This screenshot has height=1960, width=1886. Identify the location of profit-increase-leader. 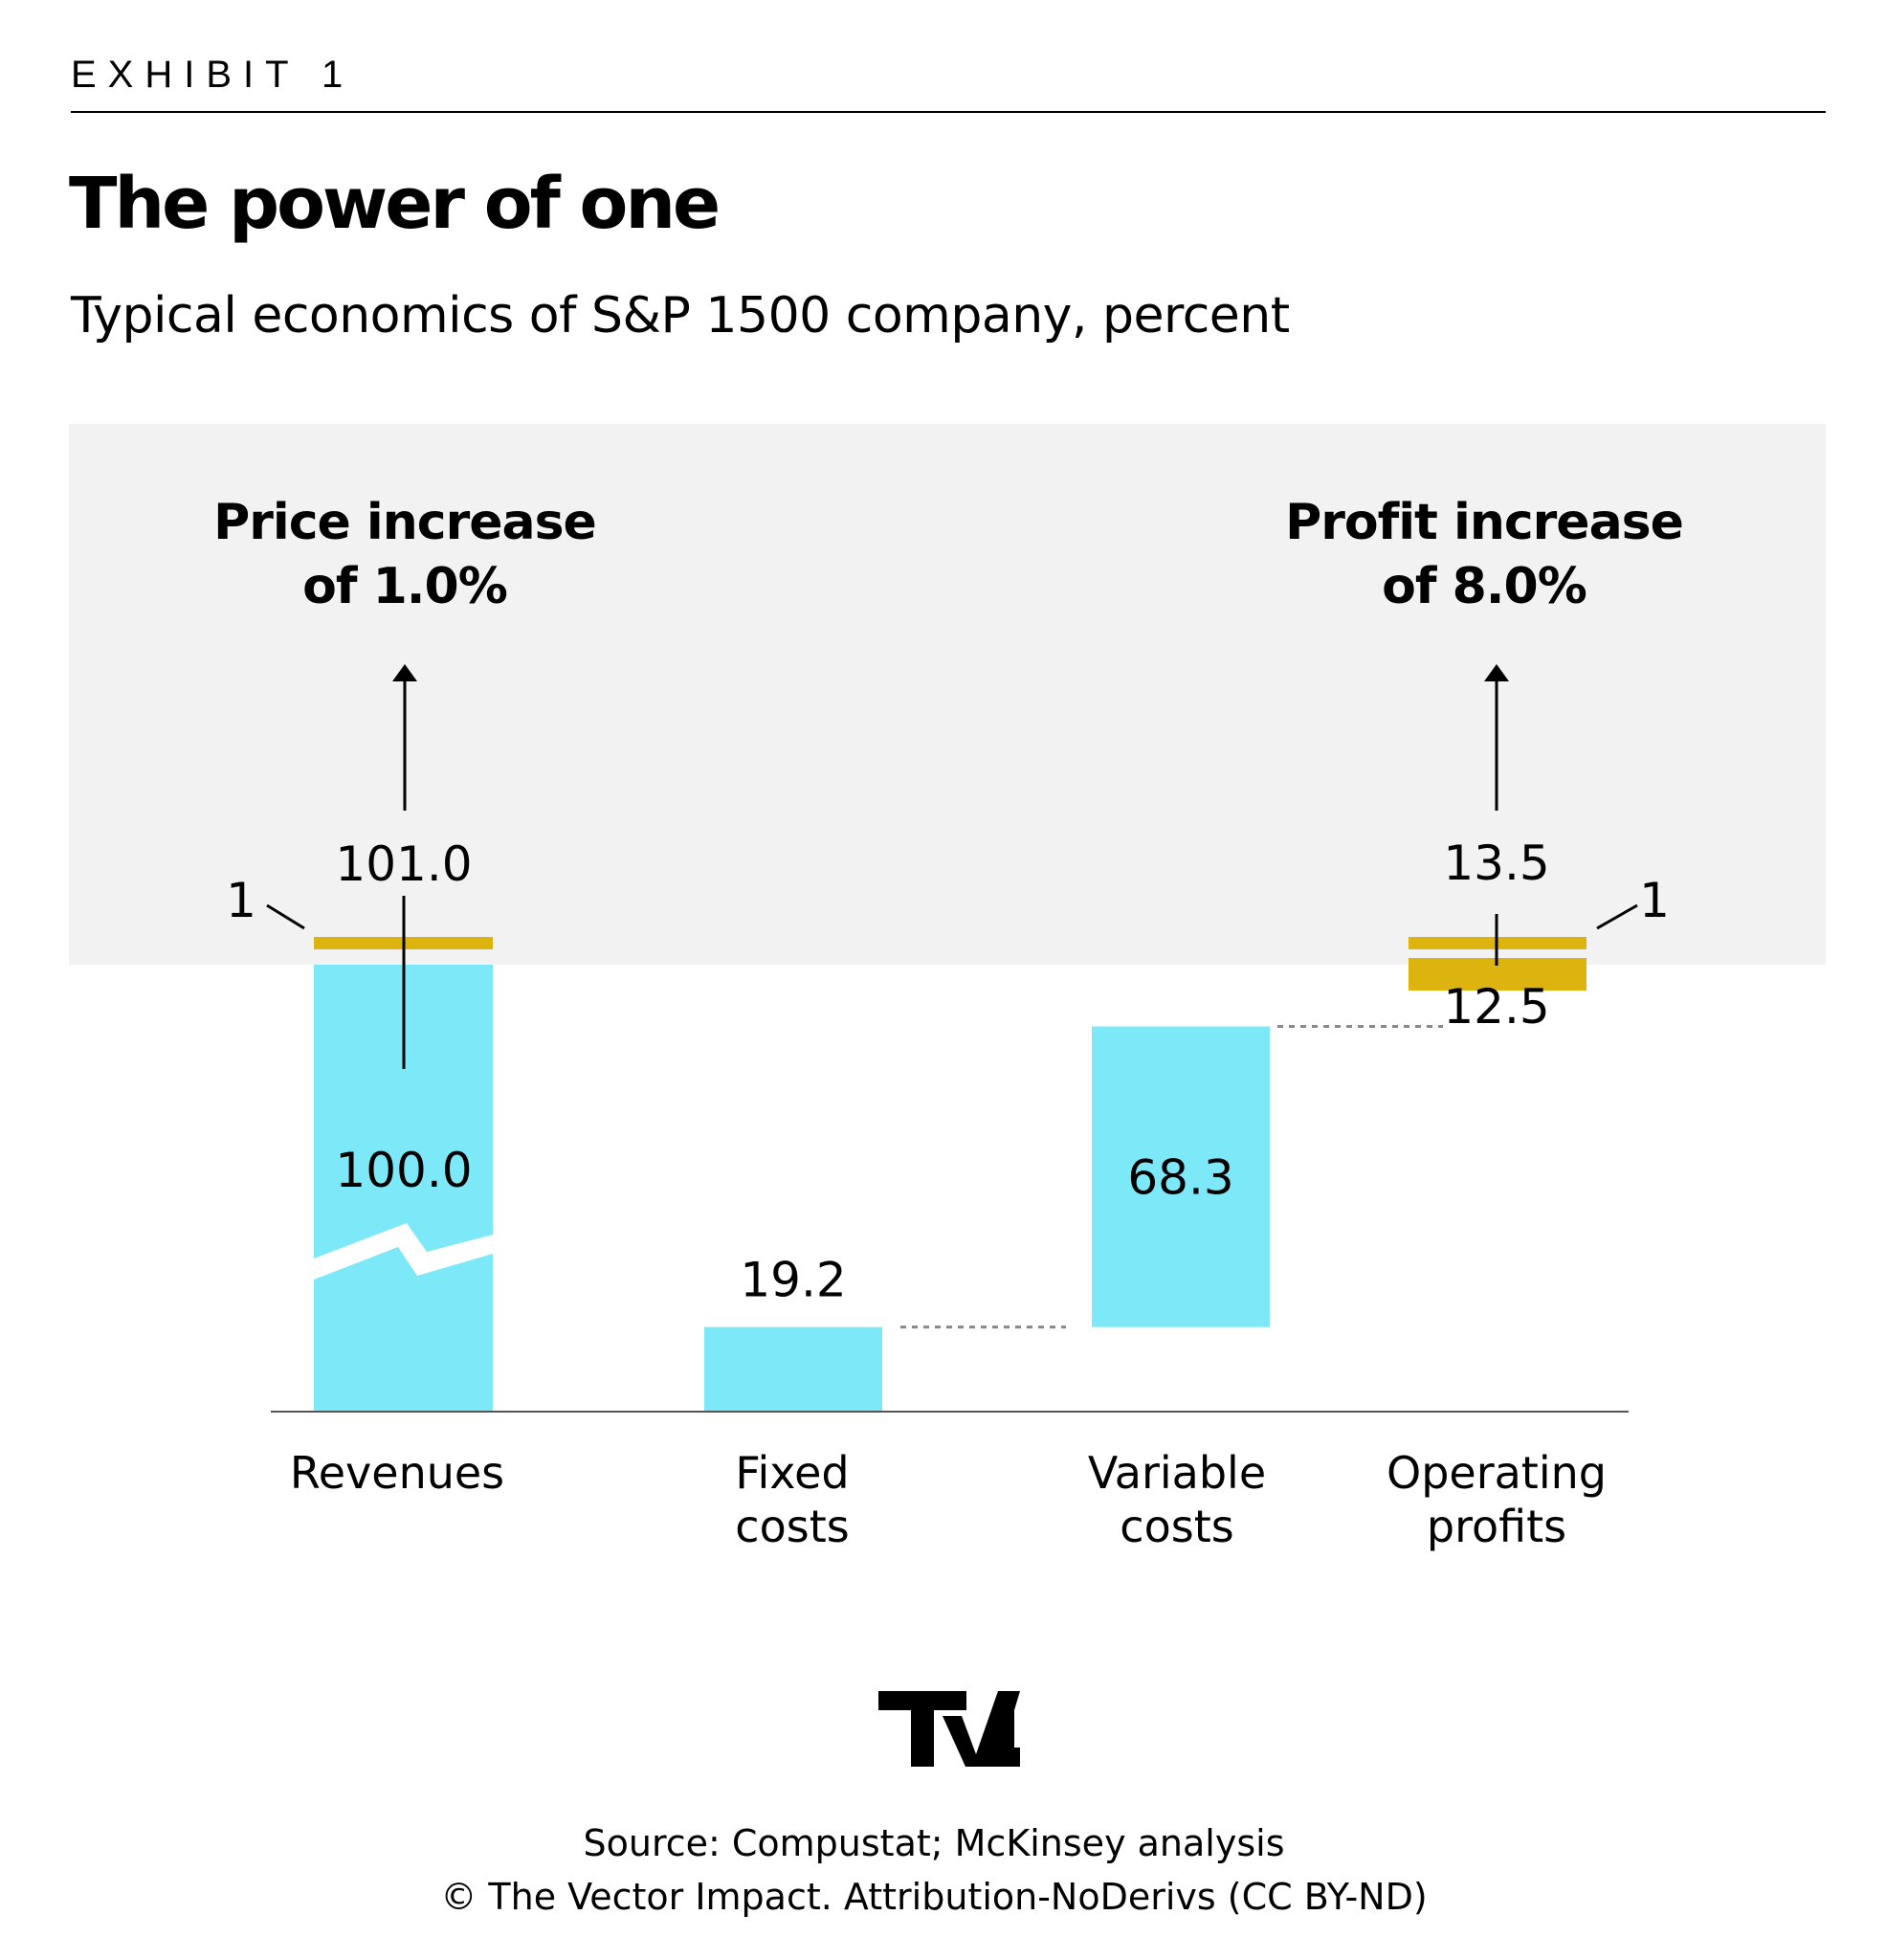
(1617, 916).